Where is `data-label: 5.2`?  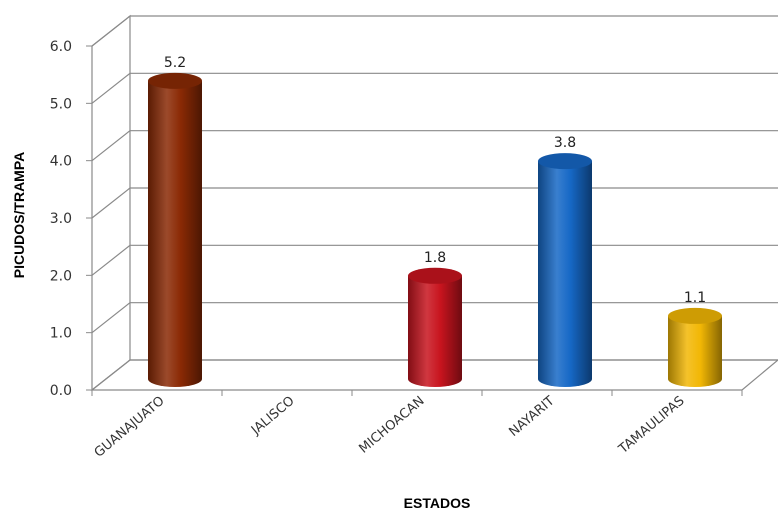 data-label: 5.2 is located at coordinates (175, 63).